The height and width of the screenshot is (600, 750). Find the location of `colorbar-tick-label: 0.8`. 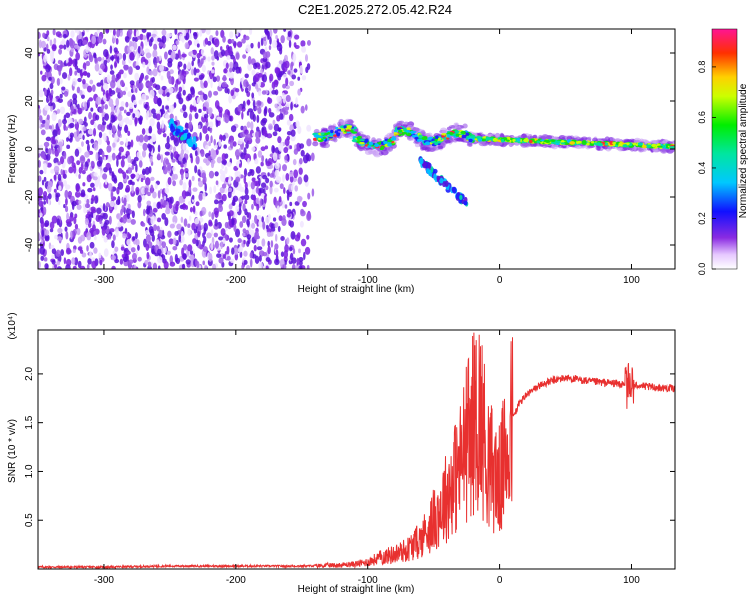

colorbar-tick-label: 0.8 is located at coordinates (702, 67).